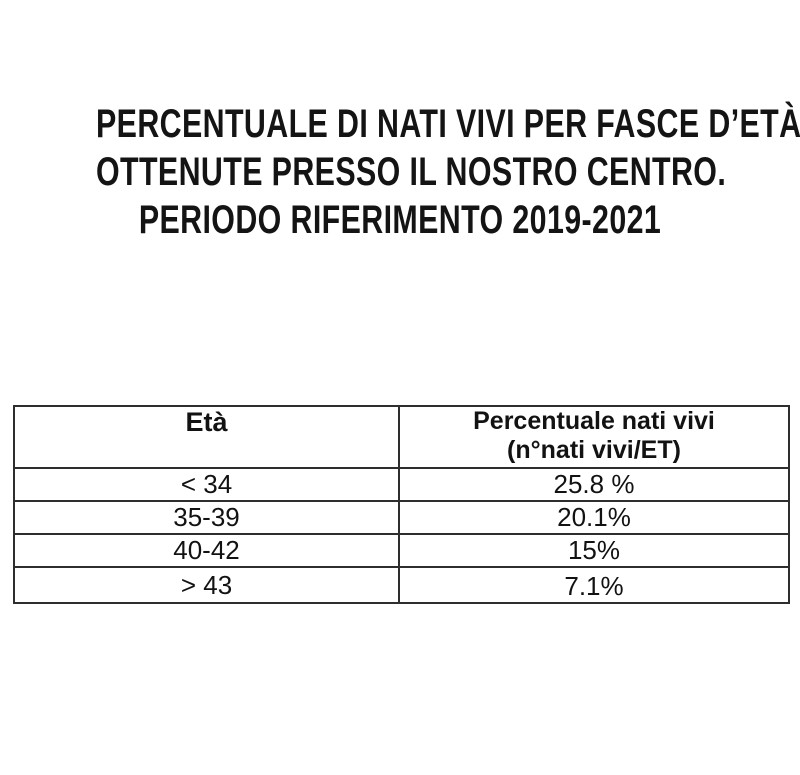  I want to click on table-cell-percentage: 25.8 %, so click(594, 484).